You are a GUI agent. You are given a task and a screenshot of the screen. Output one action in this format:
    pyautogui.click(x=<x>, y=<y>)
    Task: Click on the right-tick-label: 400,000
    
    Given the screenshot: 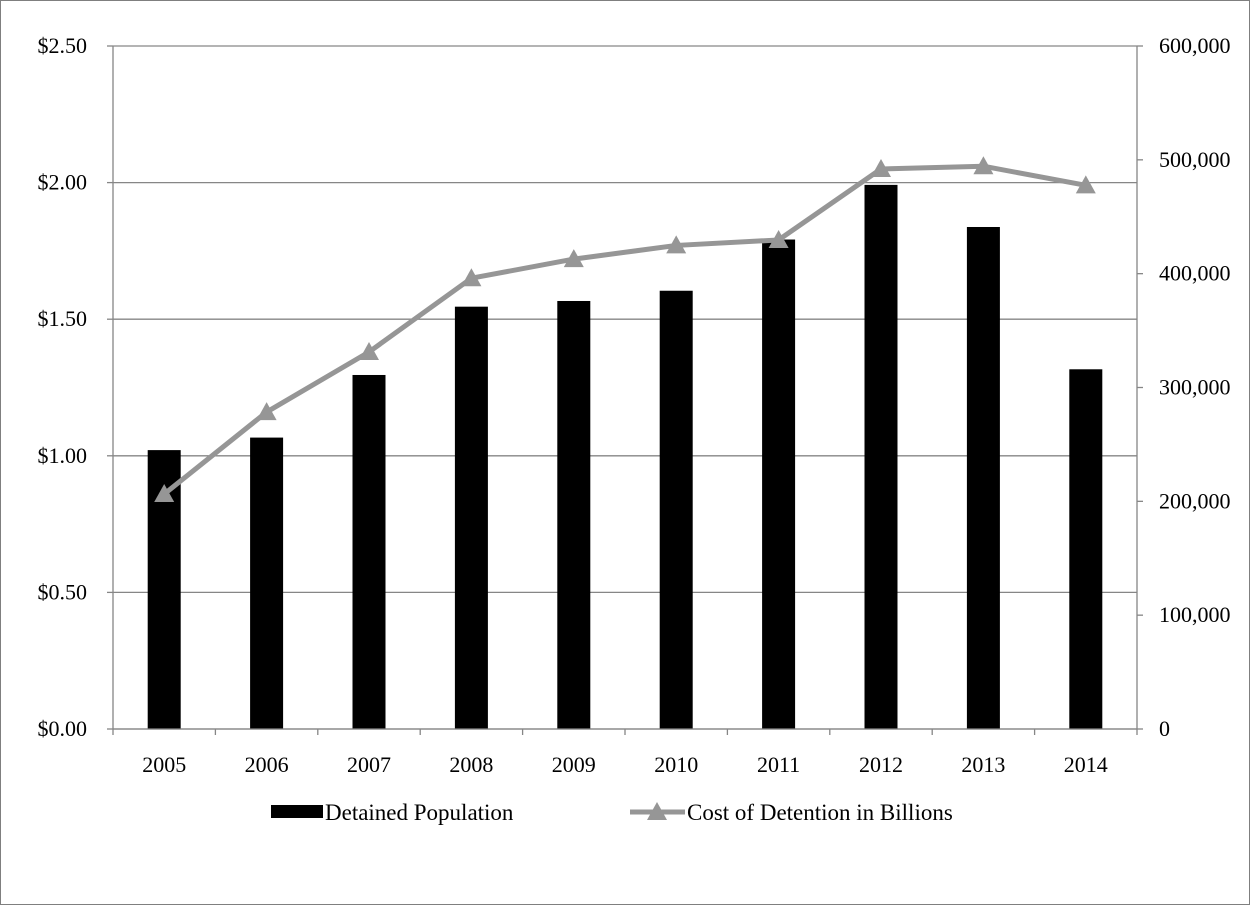 What is the action you would take?
    pyautogui.click(x=1195, y=273)
    